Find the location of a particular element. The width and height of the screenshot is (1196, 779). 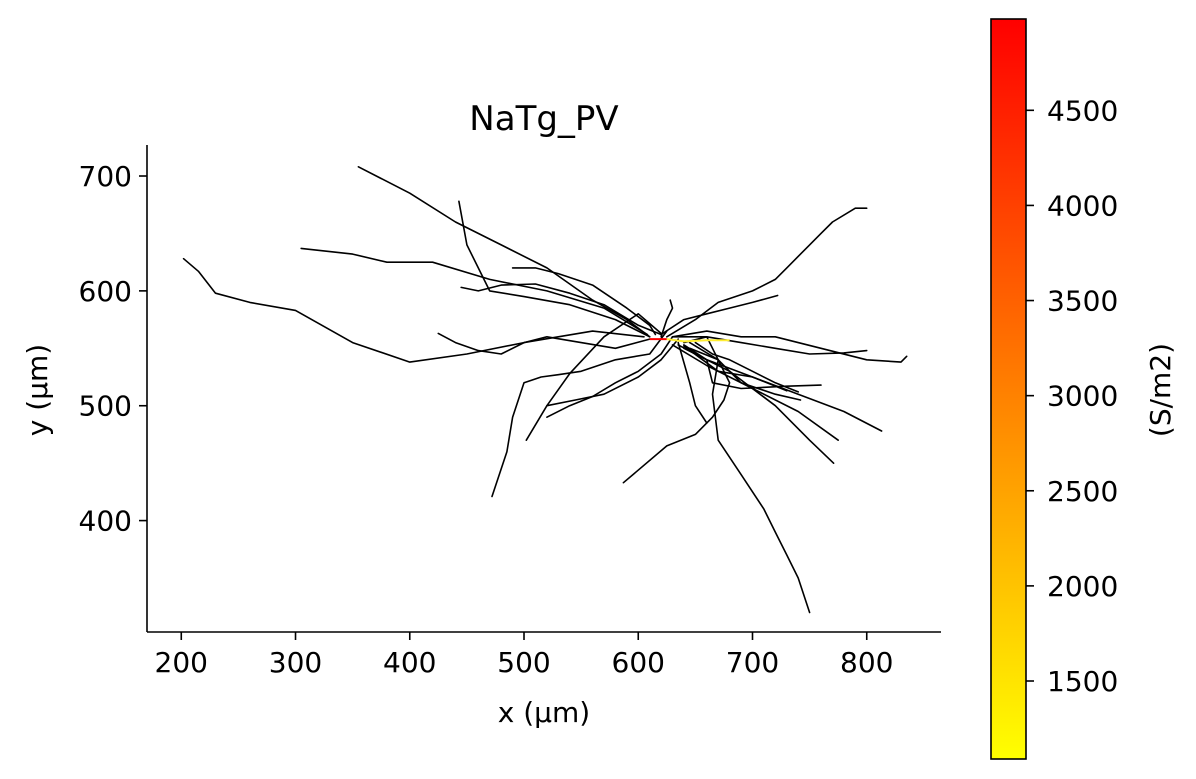

chart-title: NaTg_PV is located at coordinates (543, 119).